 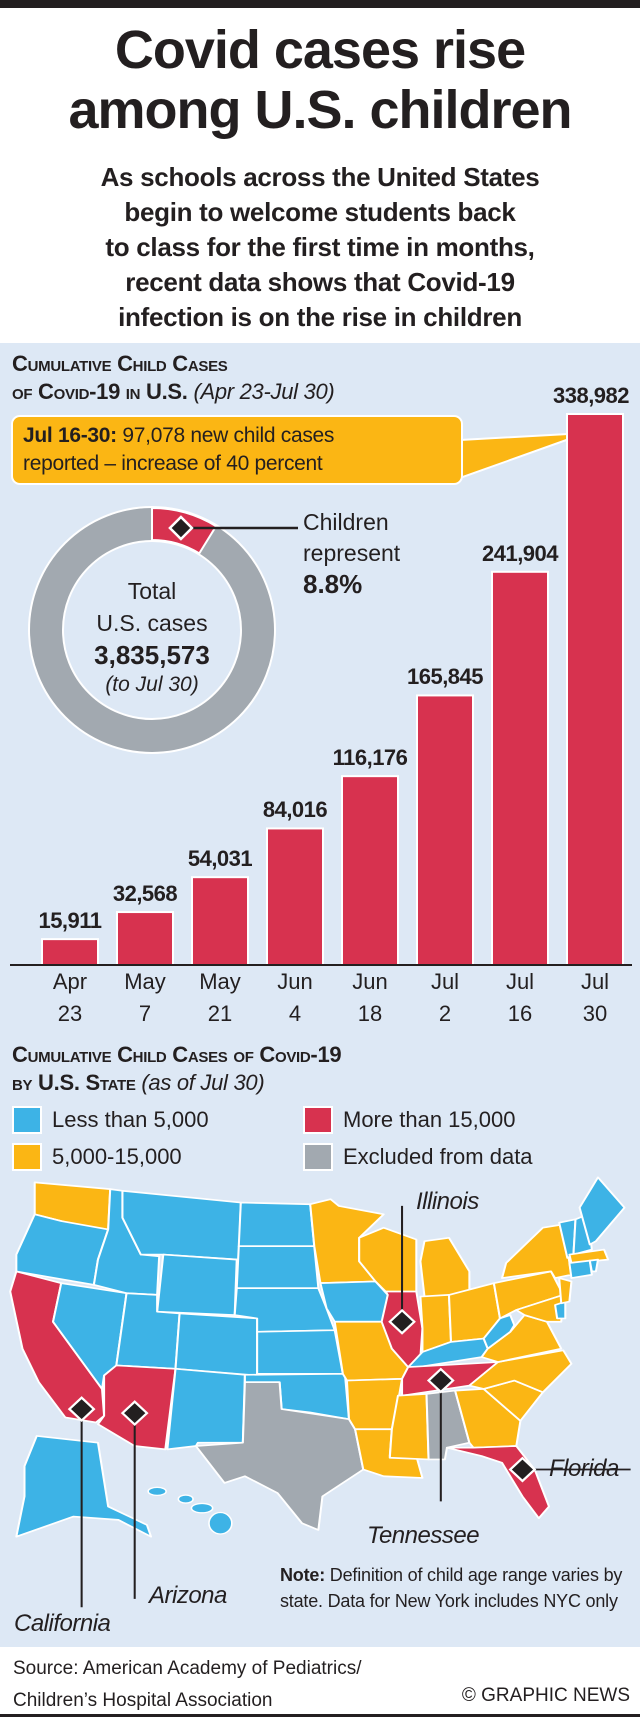 What do you see at coordinates (295, 997) in the screenshot?
I see `x-tick-label: Jun 4` at bounding box center [295, 997].